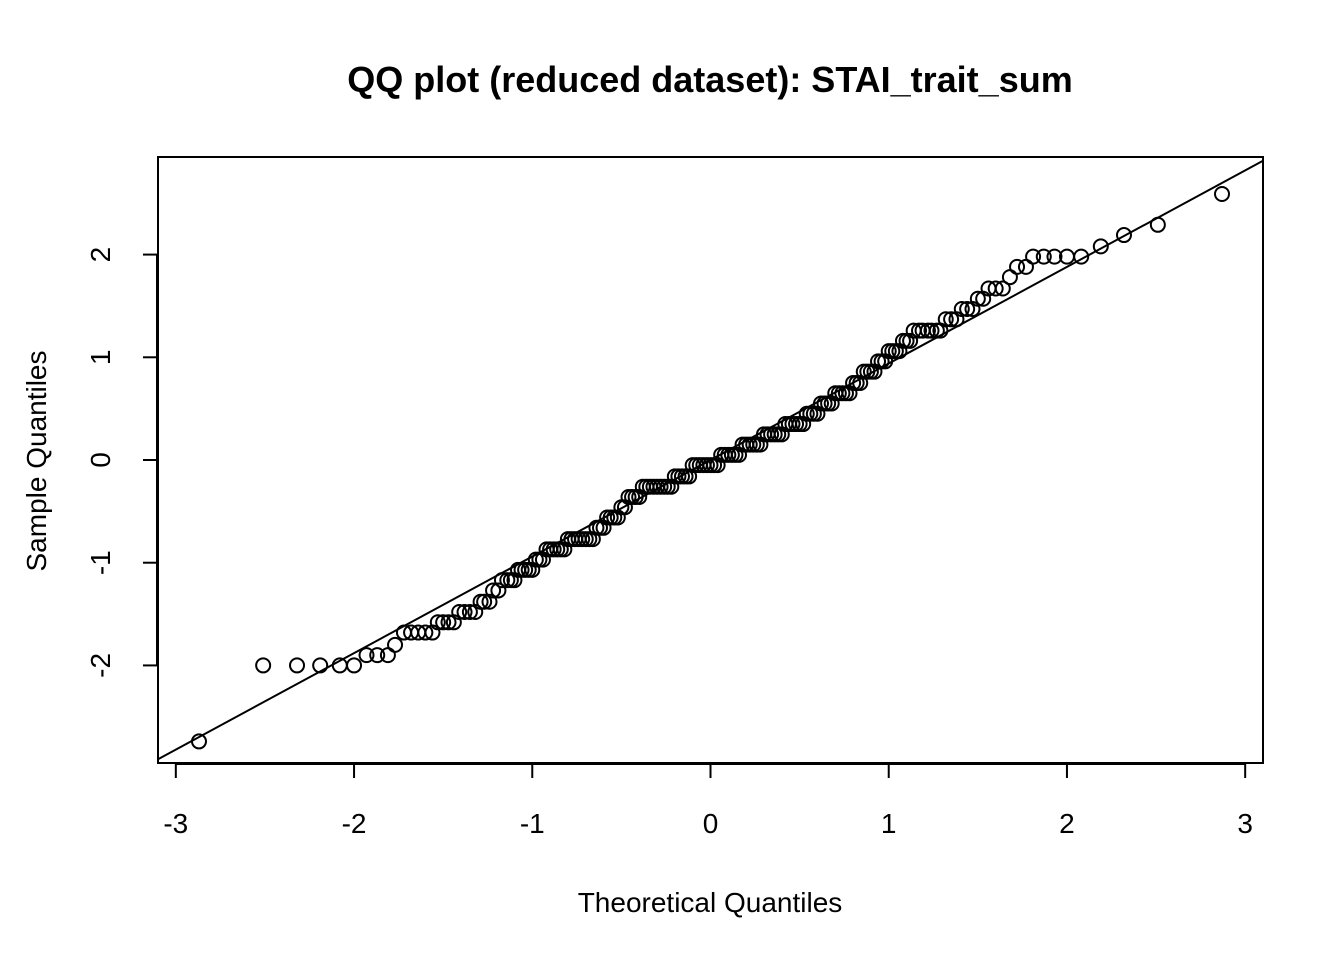 The image size is (1344, 960). What do you see at coordinates (708, 801) in the screenshot?
I see `x-axis: -3 -2 -1 0 1 2 3` at bounding box center [708, 801].